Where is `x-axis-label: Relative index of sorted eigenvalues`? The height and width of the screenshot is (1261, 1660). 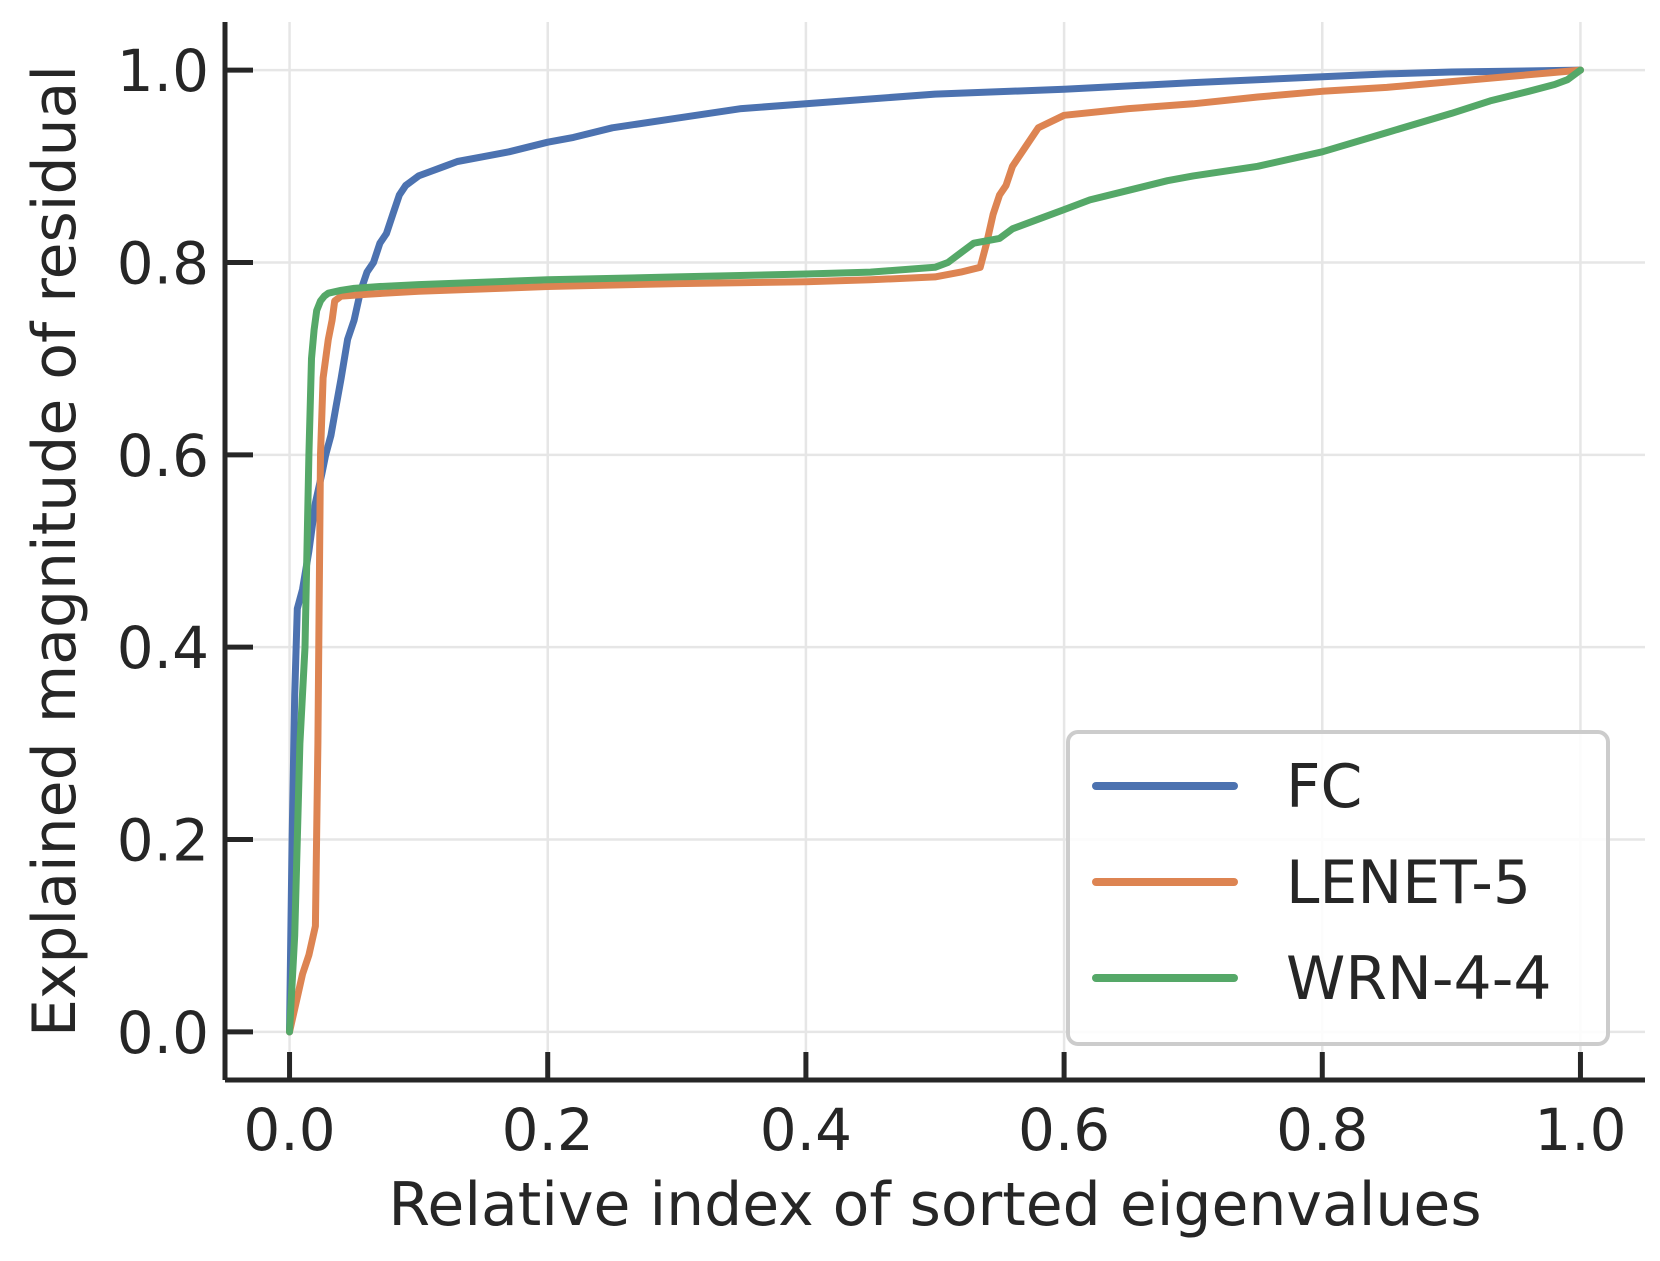 x-axis-label: Relative index of sorted eigenvalues is located at coordinates (934, 1205).